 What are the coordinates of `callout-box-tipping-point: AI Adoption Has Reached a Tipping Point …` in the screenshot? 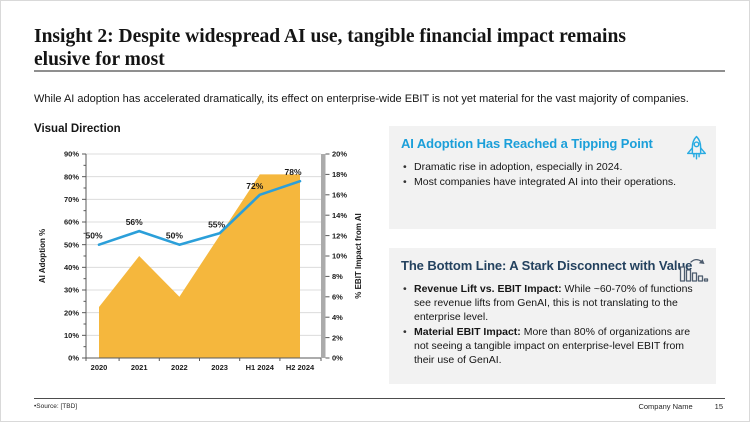 It's located at (552, 177).